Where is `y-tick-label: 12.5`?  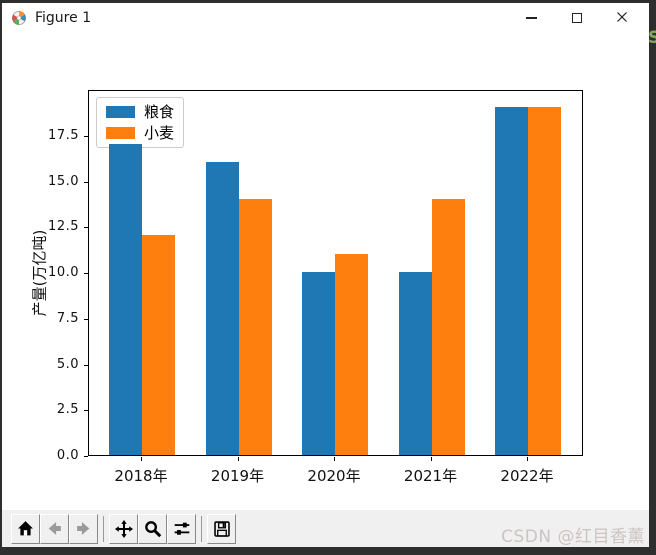
y-tick-label: 12.5 is located at coordinates (63, 227).